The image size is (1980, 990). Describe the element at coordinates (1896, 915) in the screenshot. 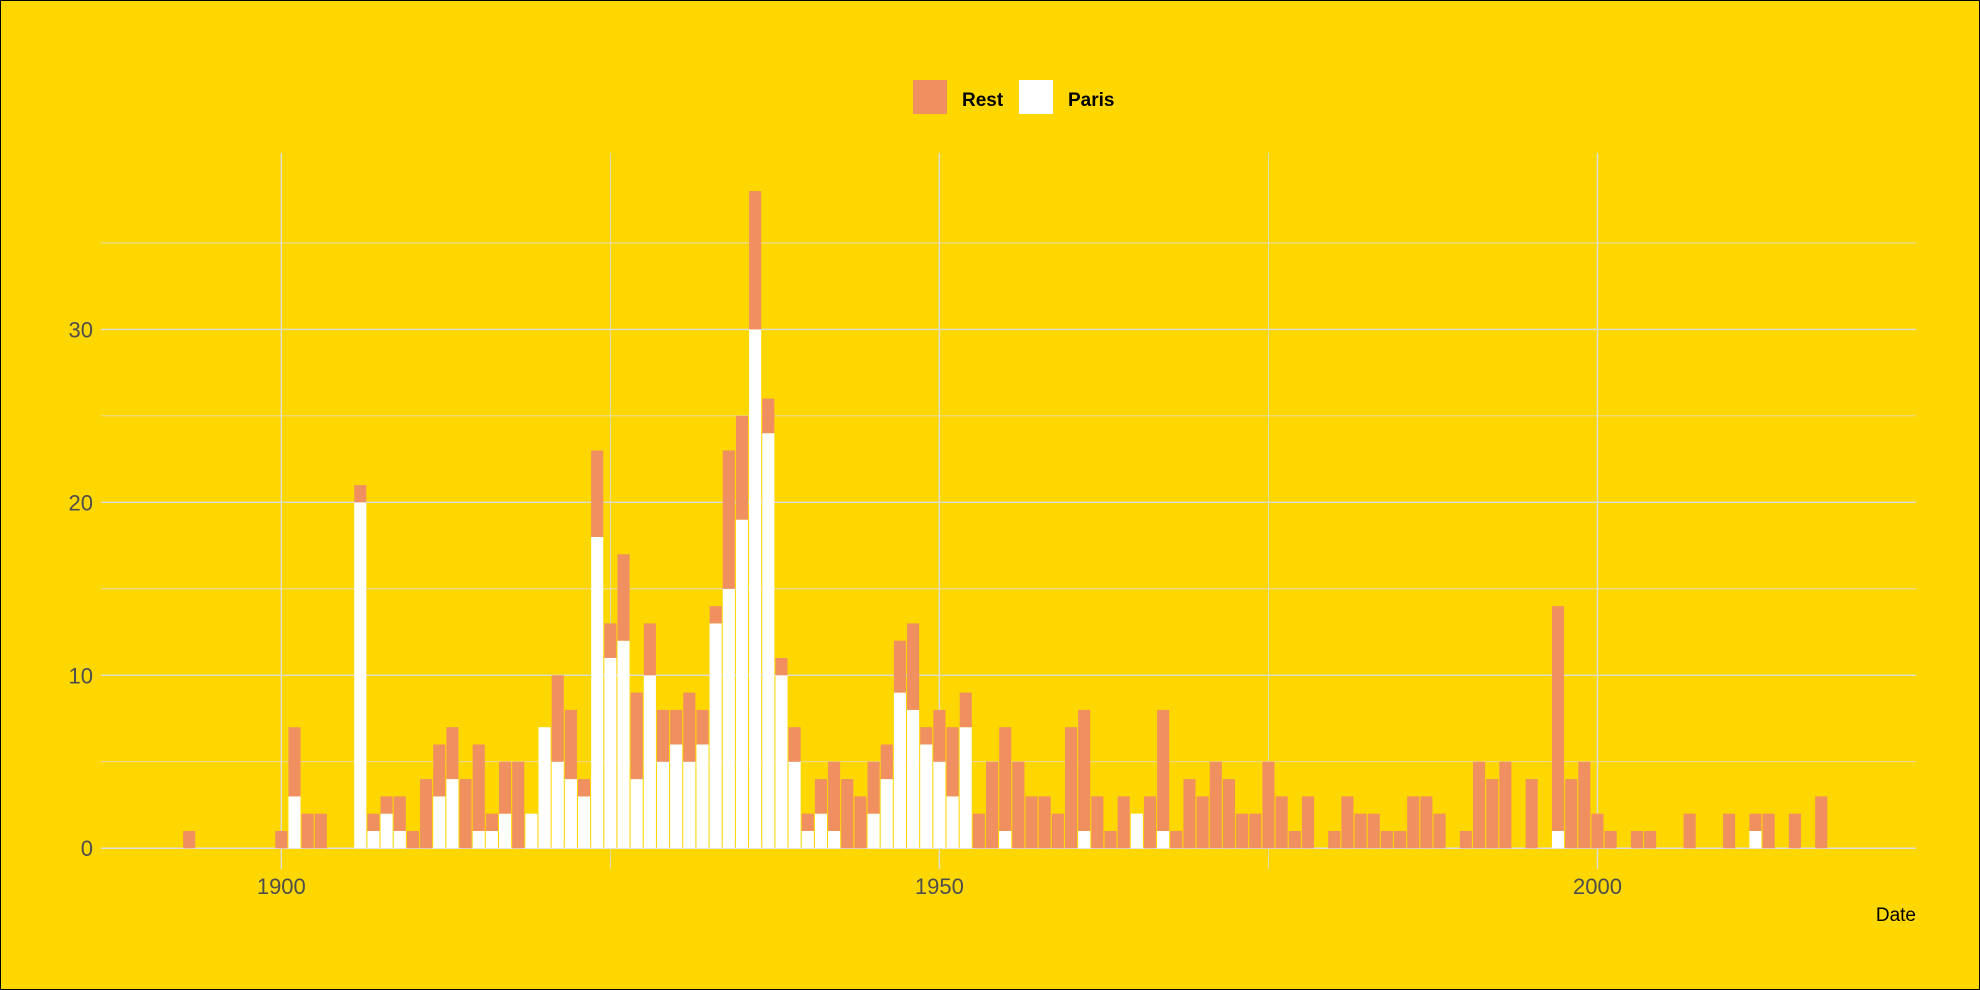

I see `x-axis-title: Date` at that location.